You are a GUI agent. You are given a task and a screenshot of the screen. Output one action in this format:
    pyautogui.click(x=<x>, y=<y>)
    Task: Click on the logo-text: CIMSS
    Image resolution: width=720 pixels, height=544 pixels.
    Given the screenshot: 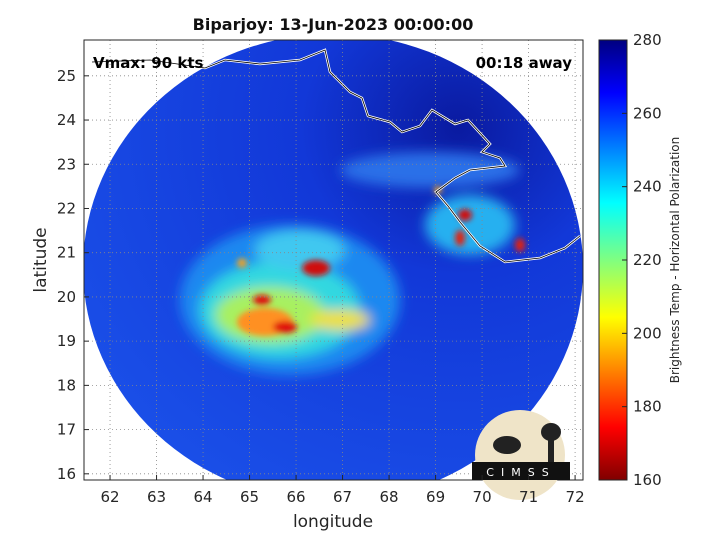 What is the action you would take?
    pyautogui.click(x=520, y=472)
    